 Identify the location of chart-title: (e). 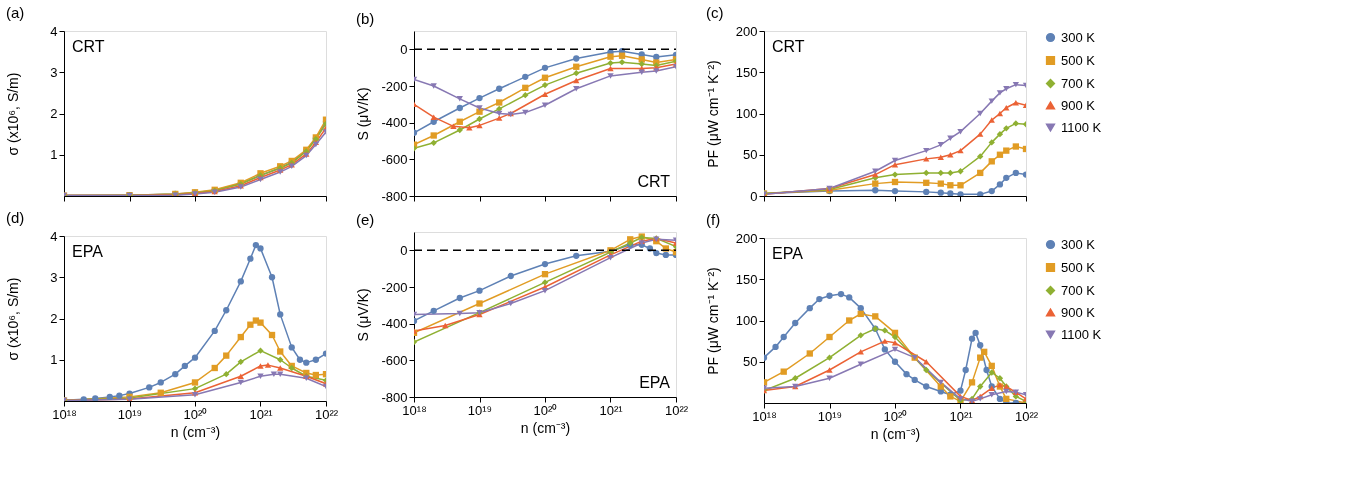
(365, 219).